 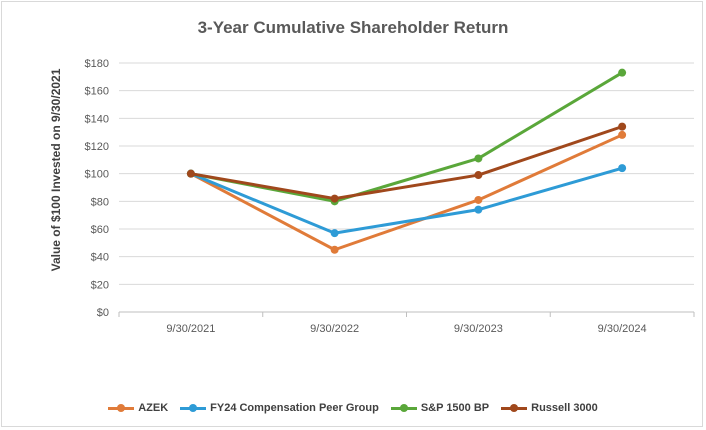 I want to click on y-tick-label: $180, so click(x=97, y=64).